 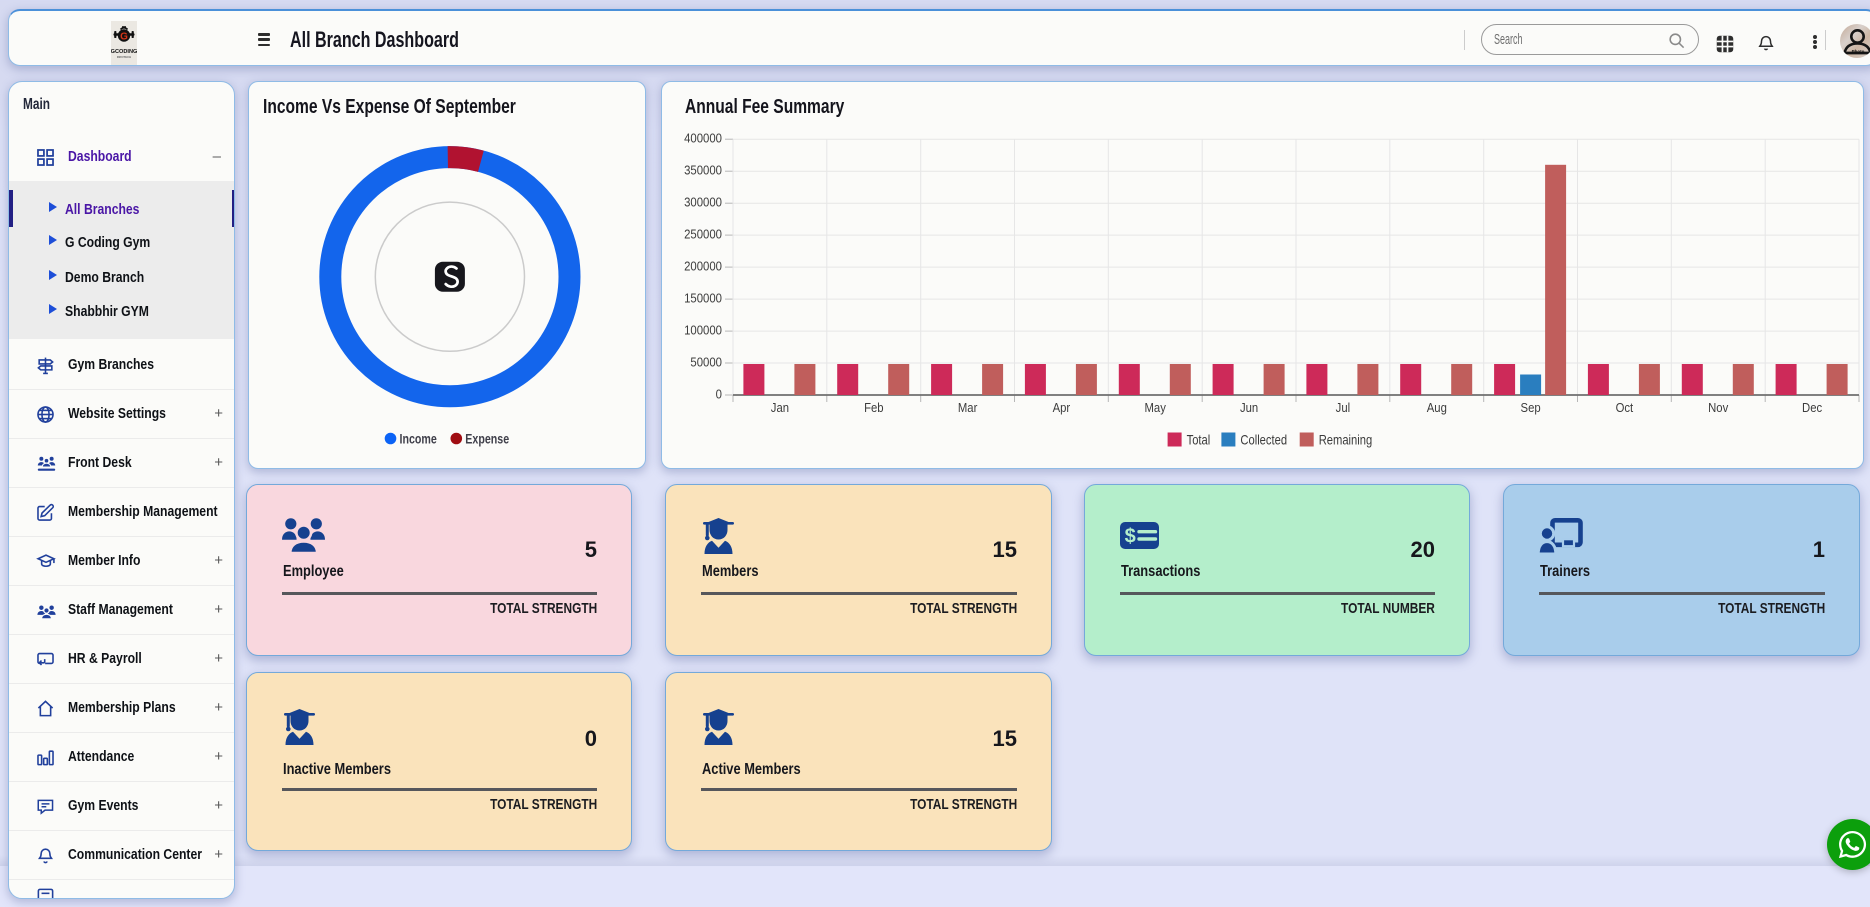 What do you see at coordinates (967, 407) in the screenshot?
I see `svg-text: Mar` at bounding box center [967, 407].